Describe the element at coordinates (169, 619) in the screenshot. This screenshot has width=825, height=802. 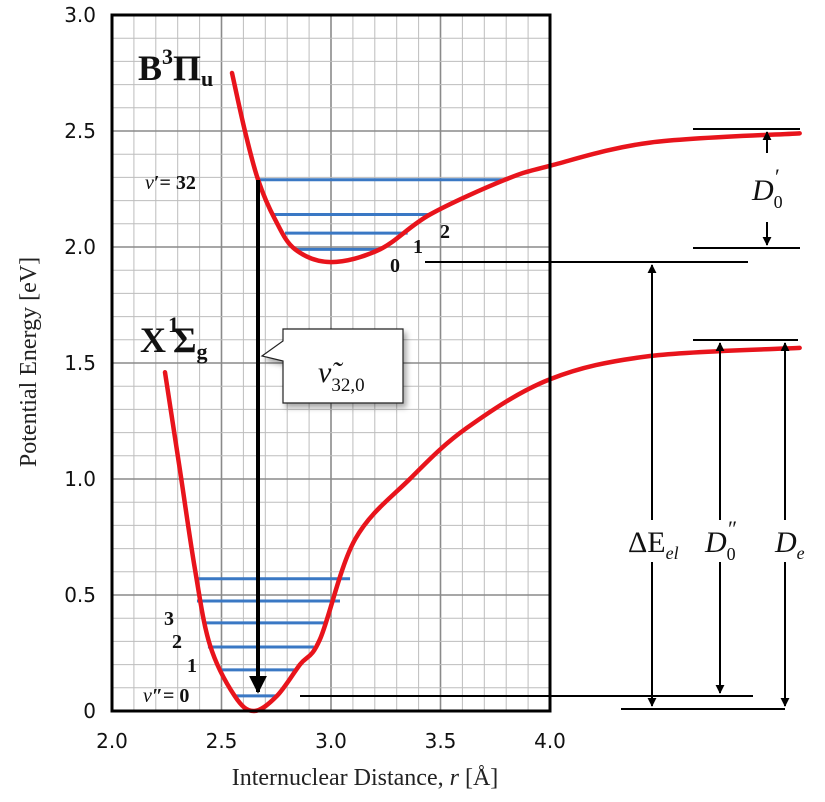
I see `lower-level-3-label: 3` at that location.